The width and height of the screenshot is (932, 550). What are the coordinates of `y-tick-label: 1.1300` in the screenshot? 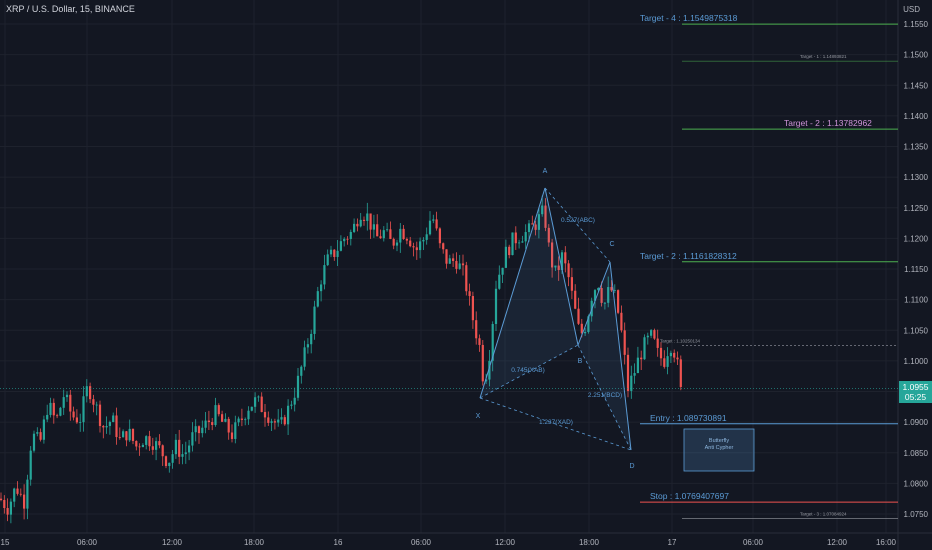 It's located at (916, 177).